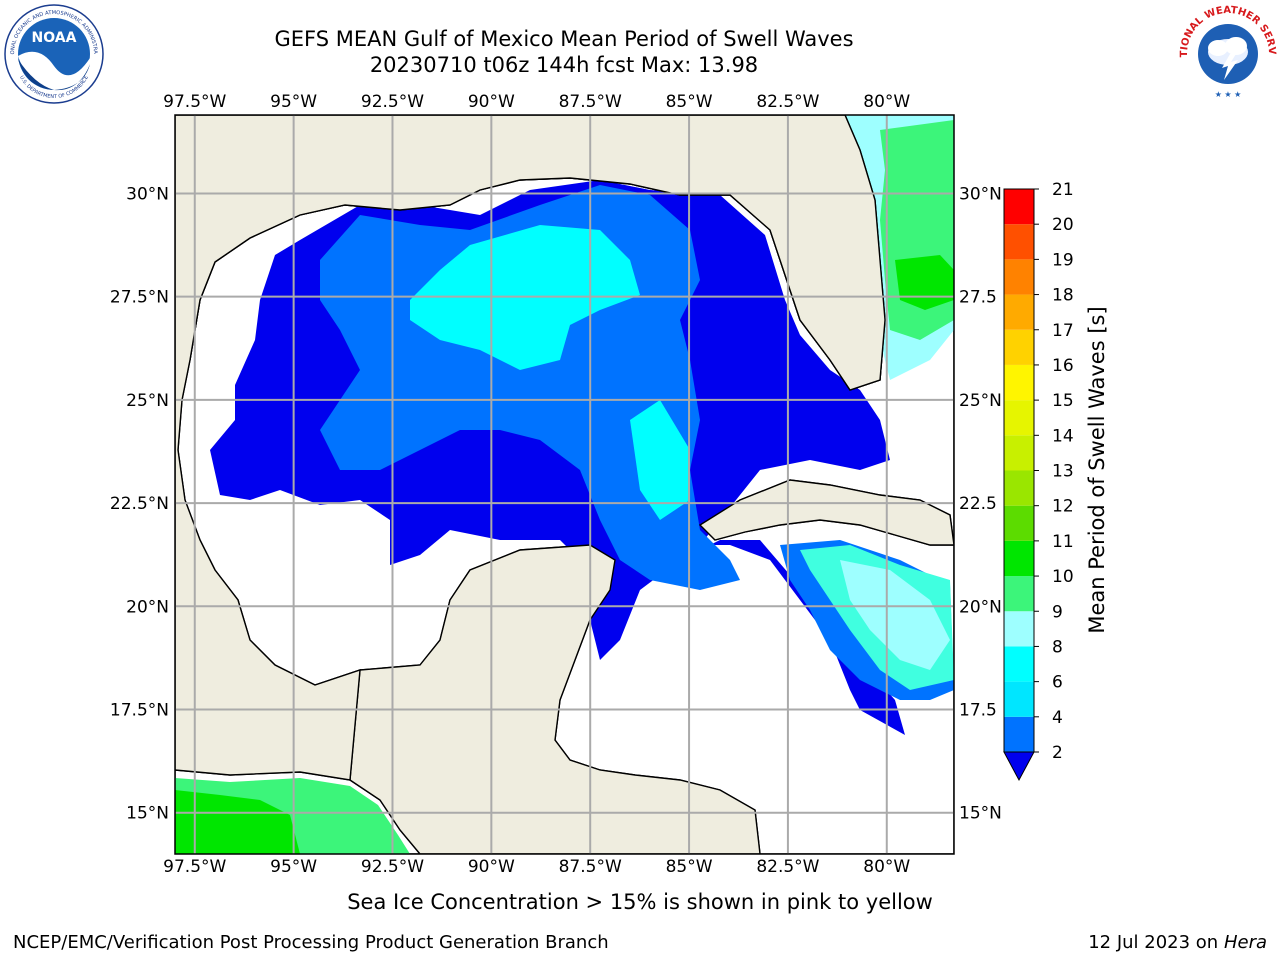 The image size is (1280, 960). Describe the element at coordinates (1063, 507) in the screenshot. I see `colorbar-tick-label: 12` at that location.